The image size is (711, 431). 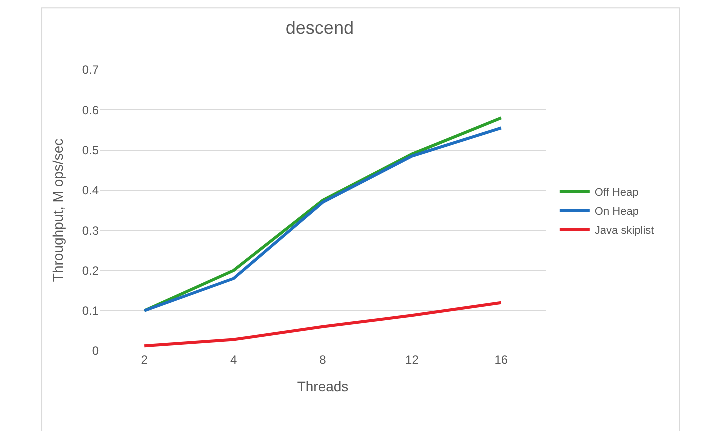 What do you see at coordinates (413, 360) in the screenshot?
I see `x-tick-label: 12` at bounding box center [413, 360].